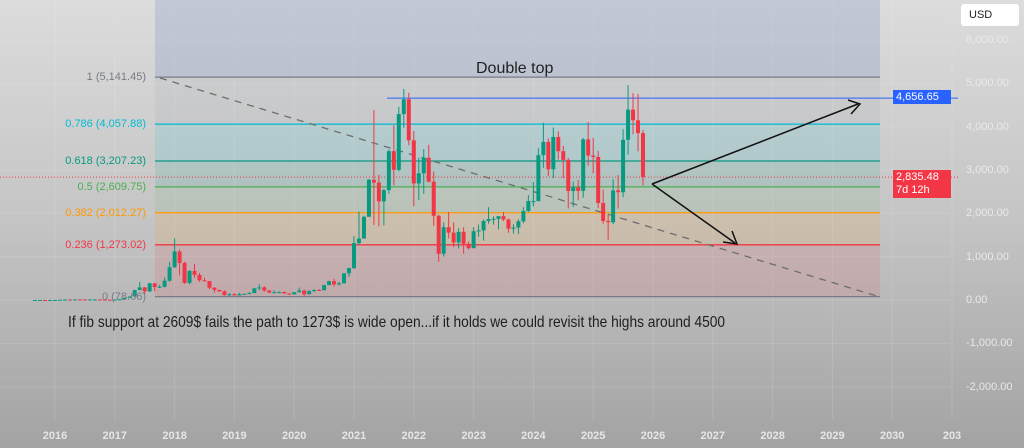  I want to click on double-top-label: Double top, so click(515, 68).